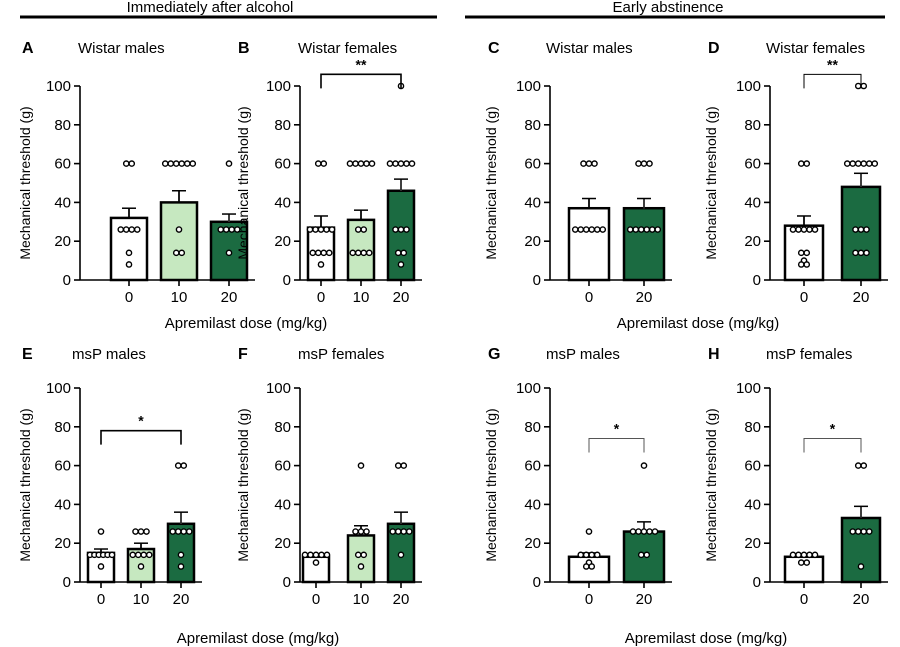  I want to click on x-tick-label: 10, so click(141, 599).